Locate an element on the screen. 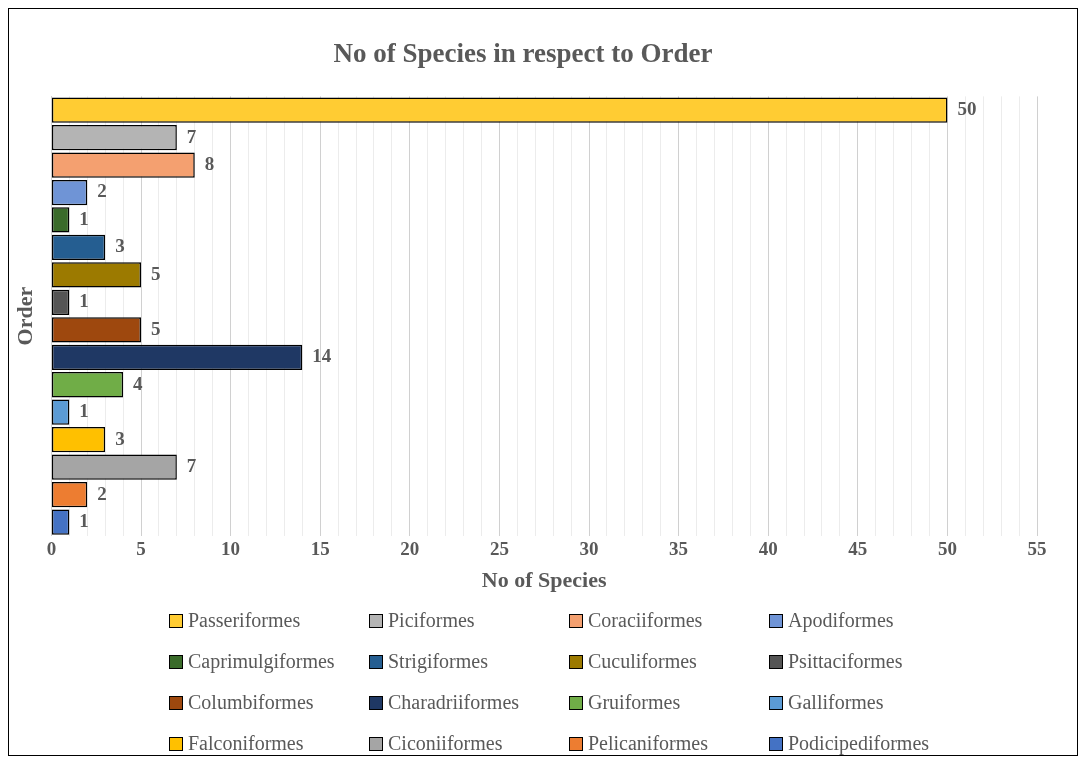 The image size is (1088, 771). data-label: 50 is located at coordinates (967, 109).